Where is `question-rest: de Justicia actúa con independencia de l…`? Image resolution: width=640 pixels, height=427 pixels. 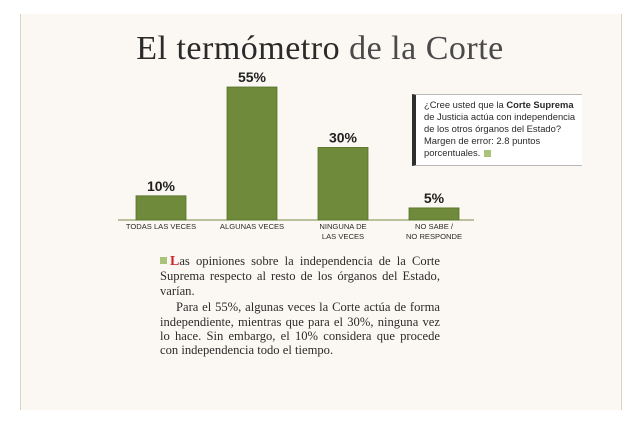
question-rest: de Justicia actúa con independencia de l… is located at coordinates (500, 134).